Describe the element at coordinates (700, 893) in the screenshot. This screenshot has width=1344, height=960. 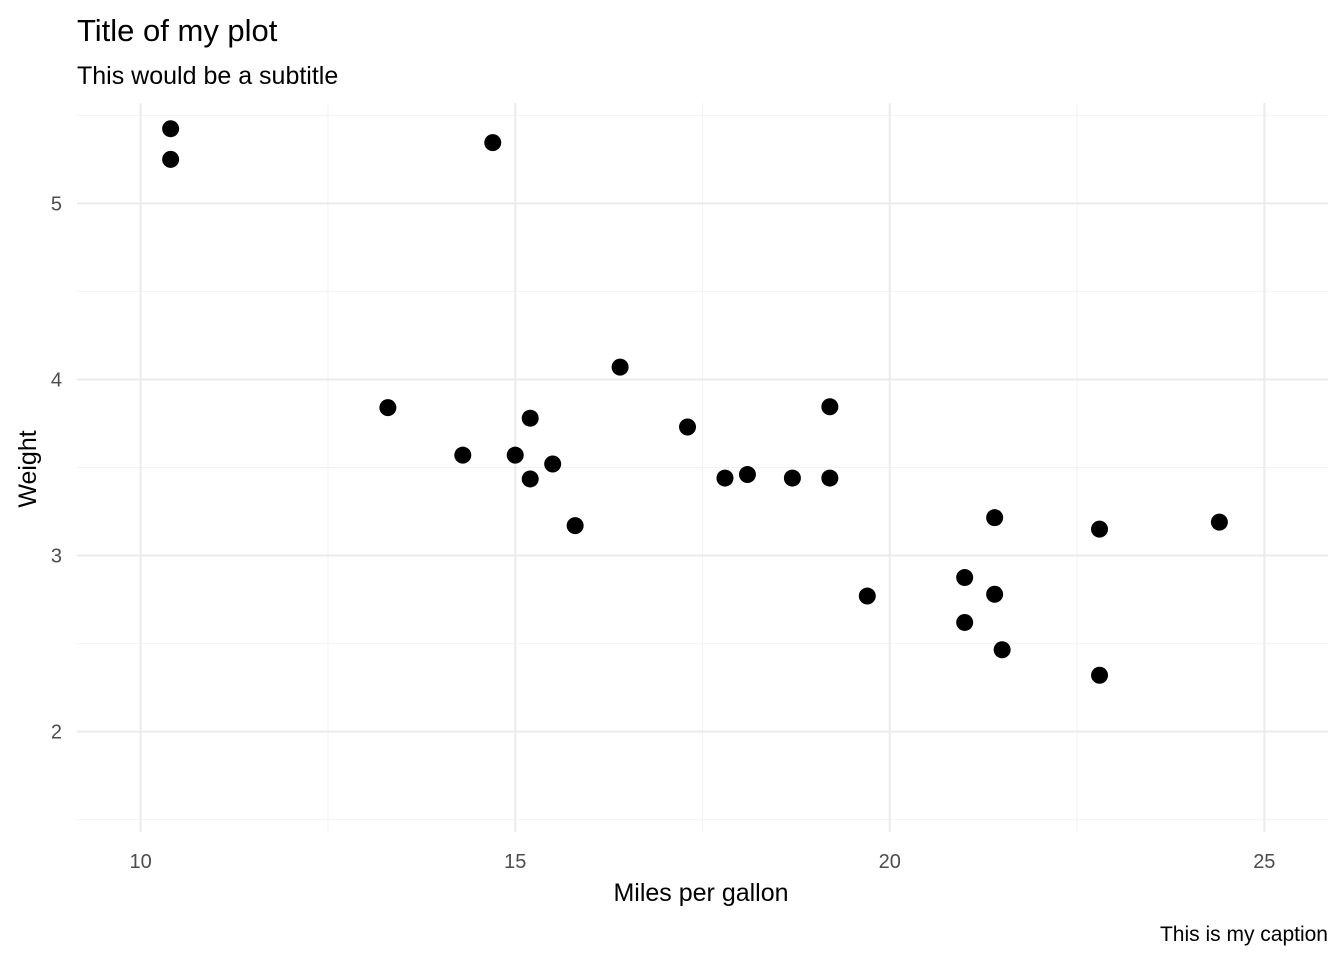
I see `x-axis-title: Miles per gallon` at that location.